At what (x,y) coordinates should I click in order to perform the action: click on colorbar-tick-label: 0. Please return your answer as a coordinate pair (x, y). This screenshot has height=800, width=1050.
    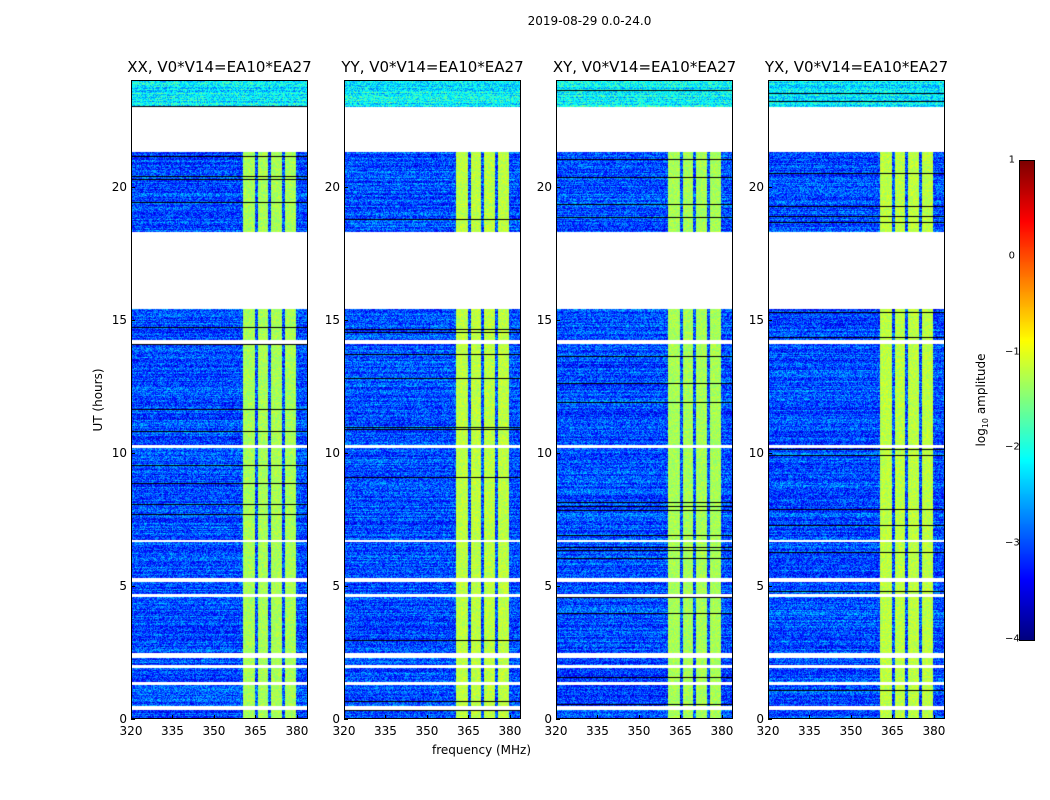
    Looking at the image, I should click on (1011, 256).